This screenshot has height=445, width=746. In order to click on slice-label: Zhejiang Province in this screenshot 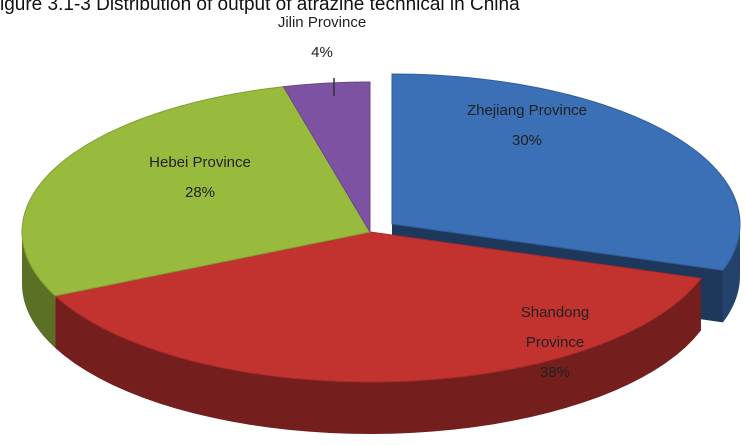, I will do `click(527, 110)`.